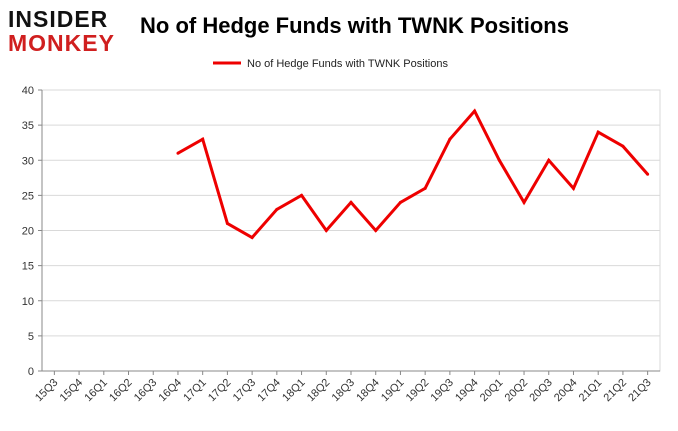 The width and height of the screenshot is (678, 431). I want to click on x-tick-label: 20Q4, so click(566, 391).